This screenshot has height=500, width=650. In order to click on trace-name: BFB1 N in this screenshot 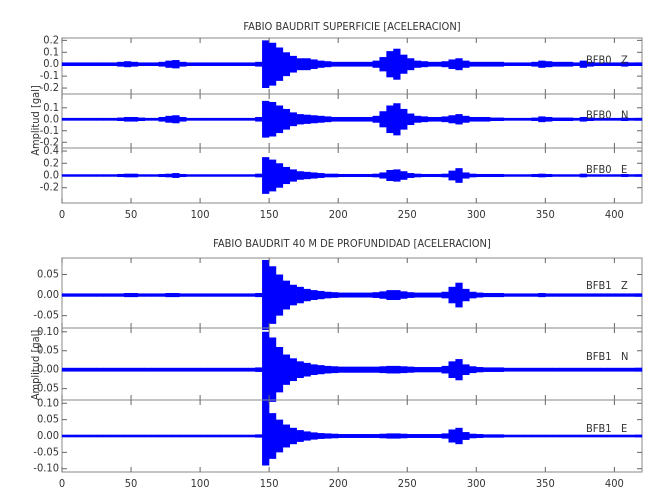, I will do `click(607, 356)`.